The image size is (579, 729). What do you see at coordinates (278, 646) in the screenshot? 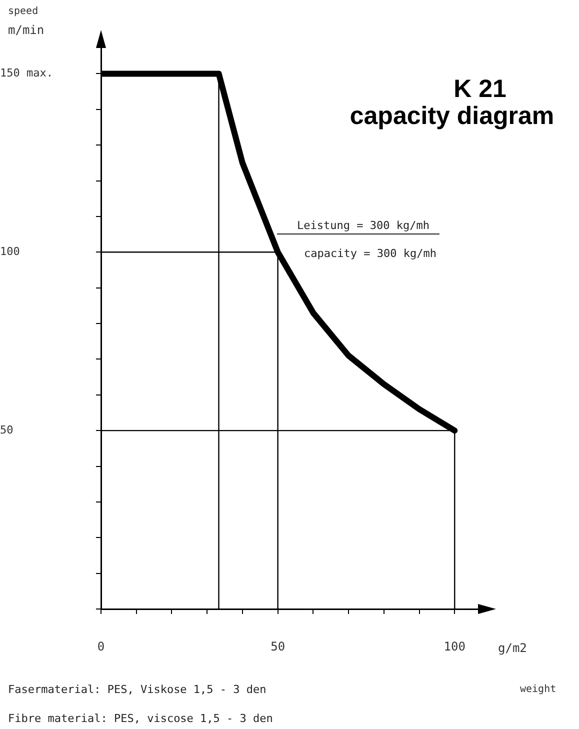
I see `x-tick-label: 50` at bounding box center [278, 646].